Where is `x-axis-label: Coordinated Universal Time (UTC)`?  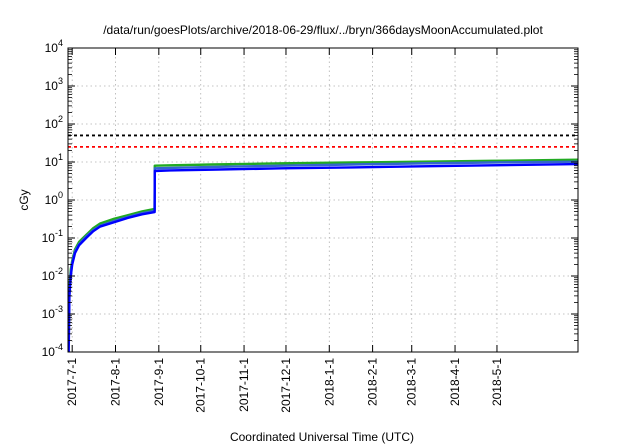 x-axis-label: Coordinated Universal Time (UTC) is located at coordinates (322, 437).